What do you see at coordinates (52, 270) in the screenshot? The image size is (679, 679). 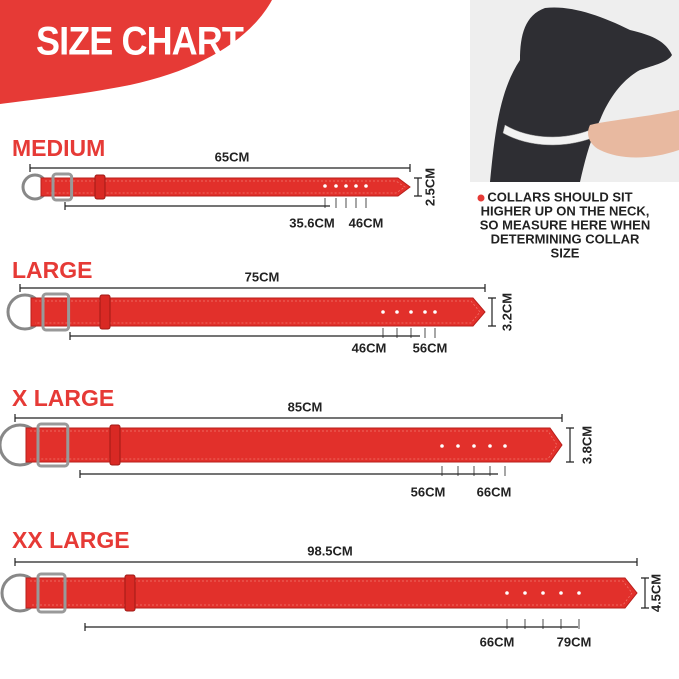 I see `size-name: LARGE` at bounding box center [52, 270].